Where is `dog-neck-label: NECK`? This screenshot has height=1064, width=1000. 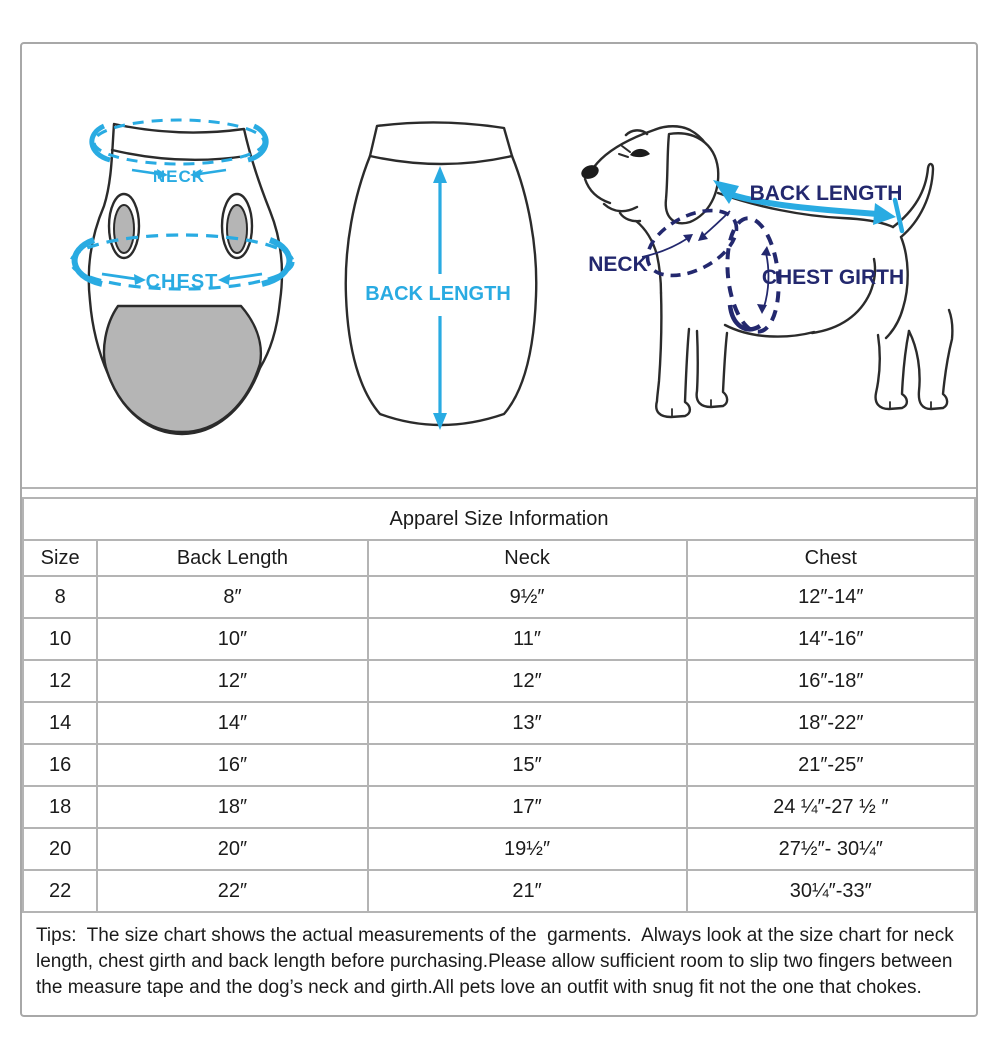 dog-neck-label: NECK is located at coordinates (618, 264).